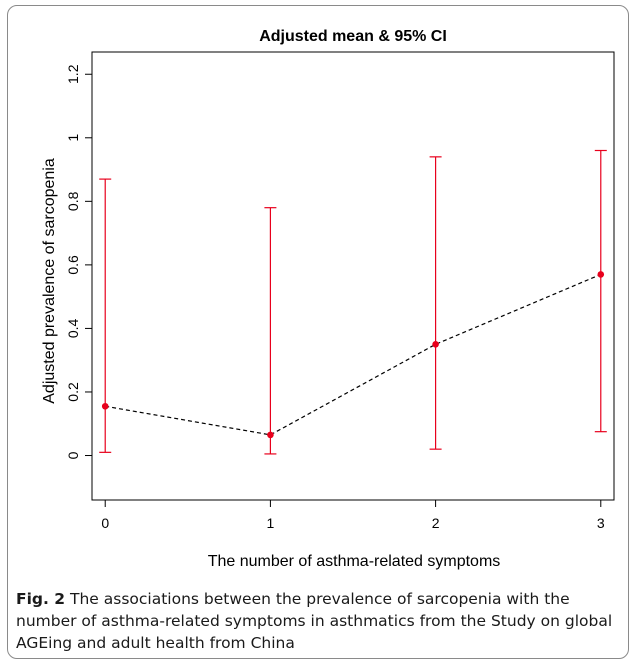 This screenshot has width=637, height=664. I want to click on x-tick-label: 3, so click(601, 523).